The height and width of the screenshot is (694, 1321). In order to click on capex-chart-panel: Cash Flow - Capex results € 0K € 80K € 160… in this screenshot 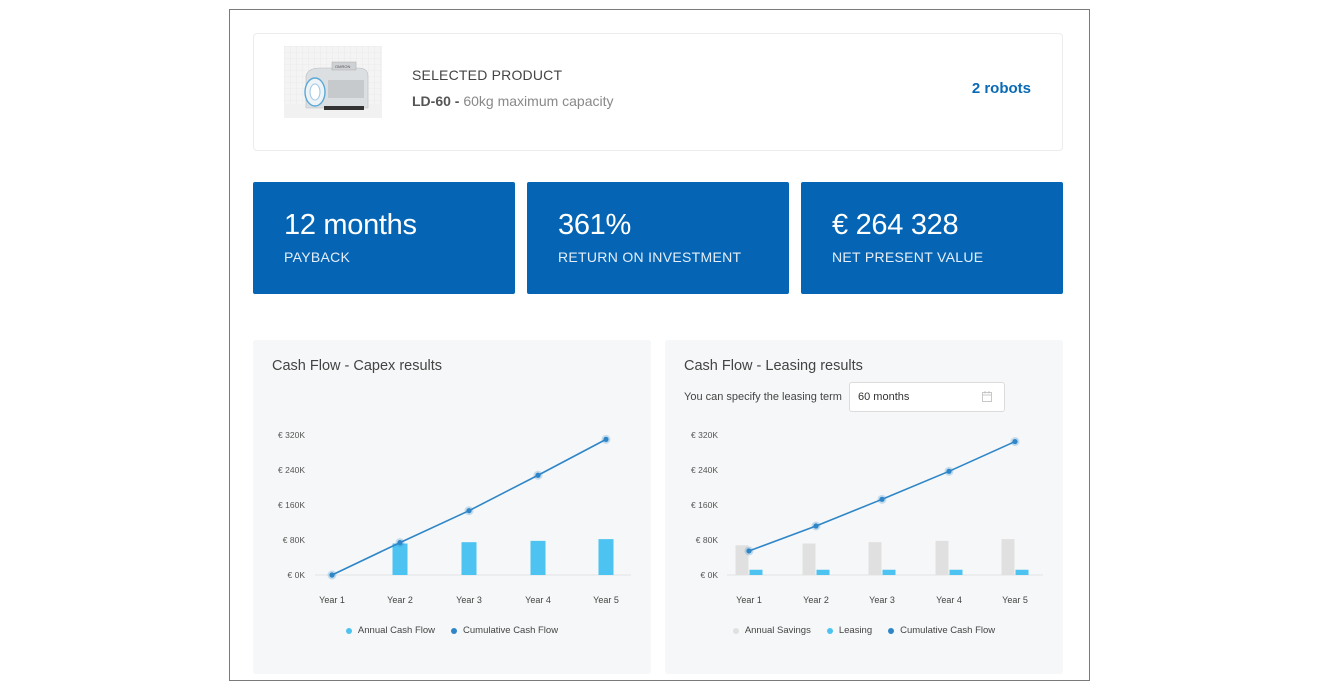, I will do `click(452, 507)`.